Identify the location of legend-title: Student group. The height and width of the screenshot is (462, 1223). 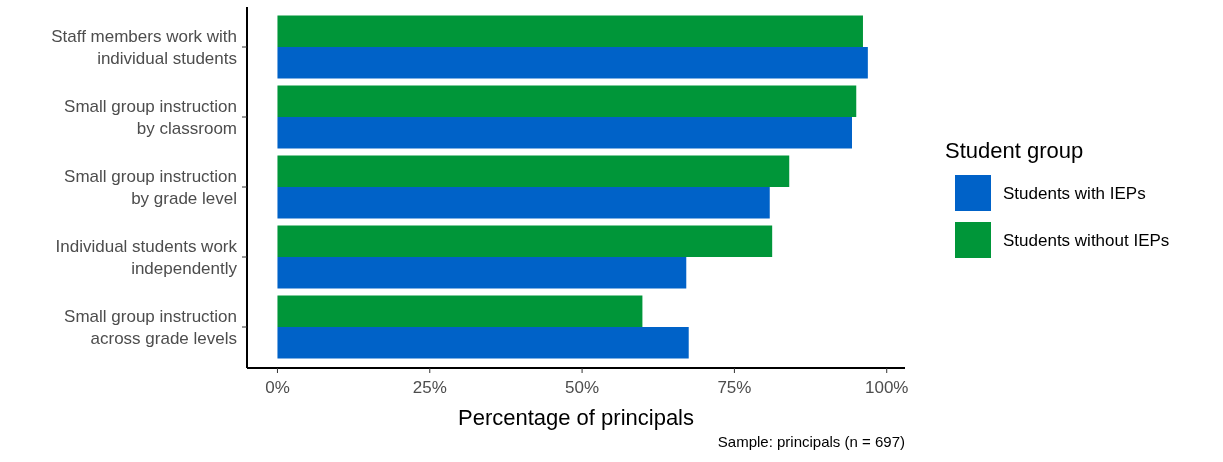
(1014, 150).